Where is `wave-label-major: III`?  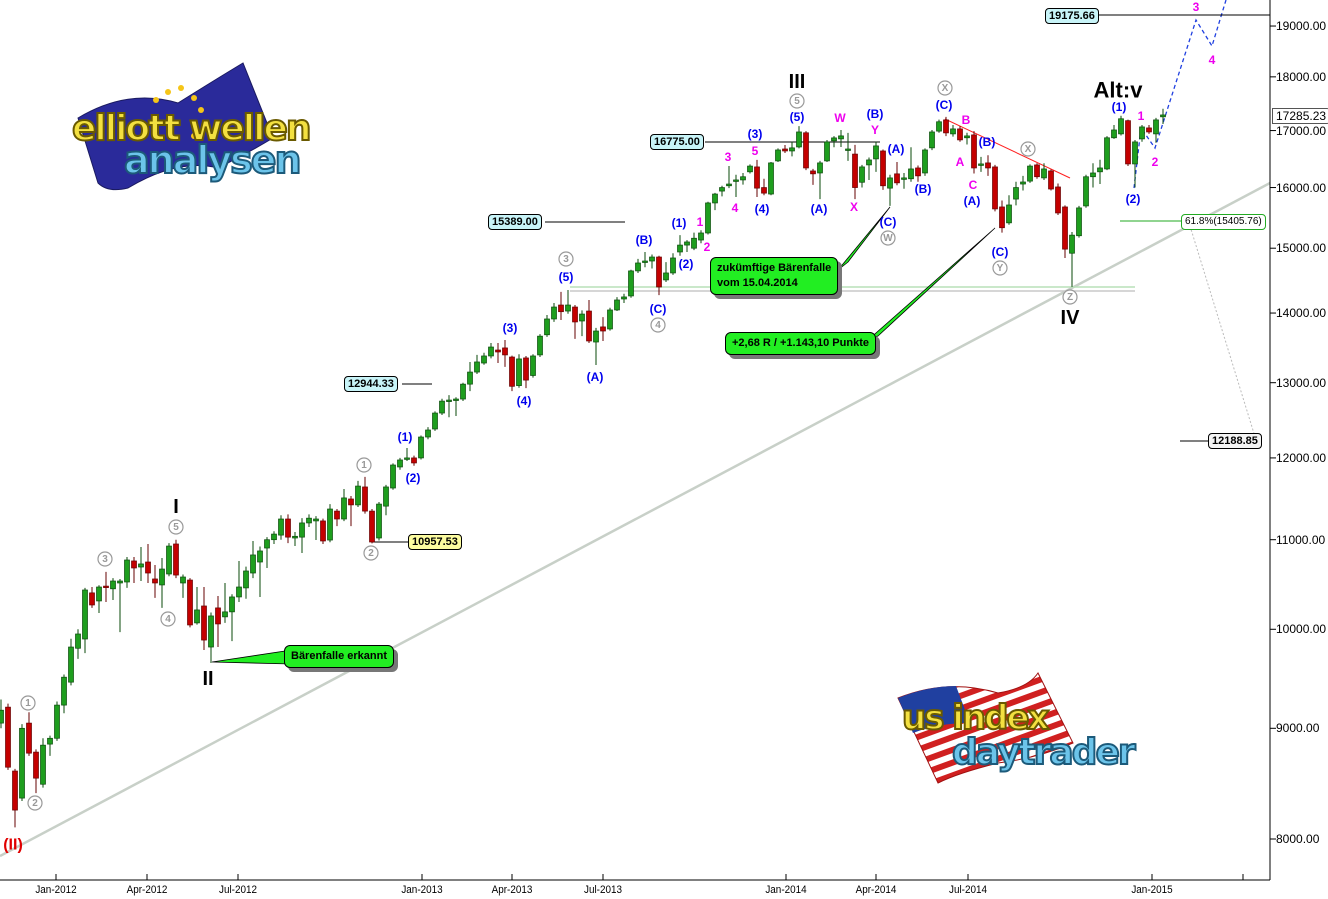 wave-label-major: III is located at coordinates (797, 82).